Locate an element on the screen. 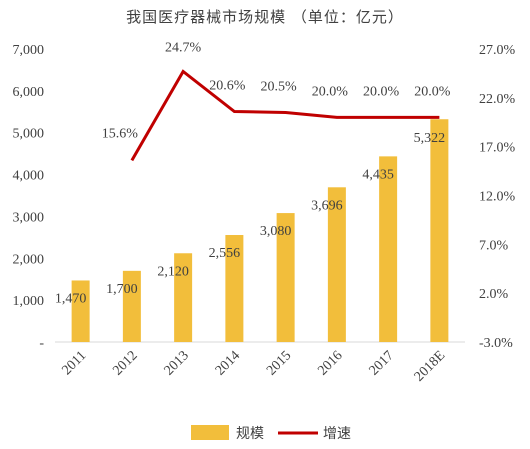  y-right-tick-label: 17.0% is located at coordinates (497, 148).